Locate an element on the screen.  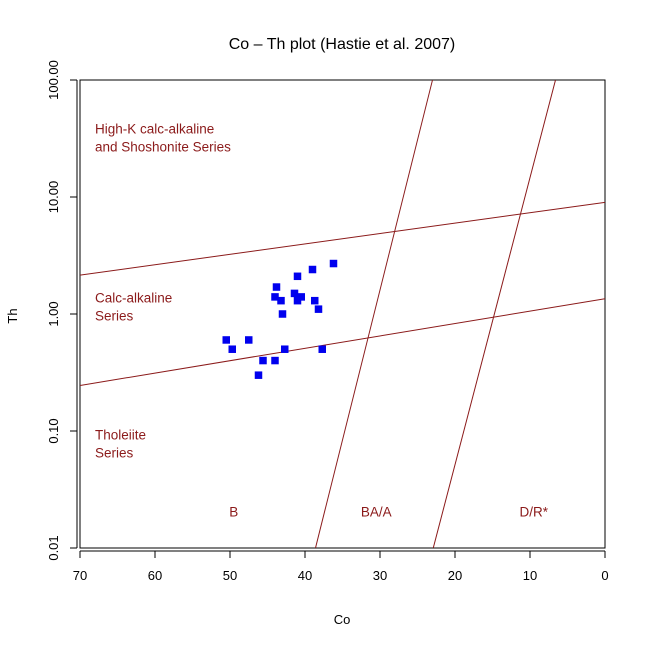
y-tick-label: 0.10 is located at coordinates (53, 430).